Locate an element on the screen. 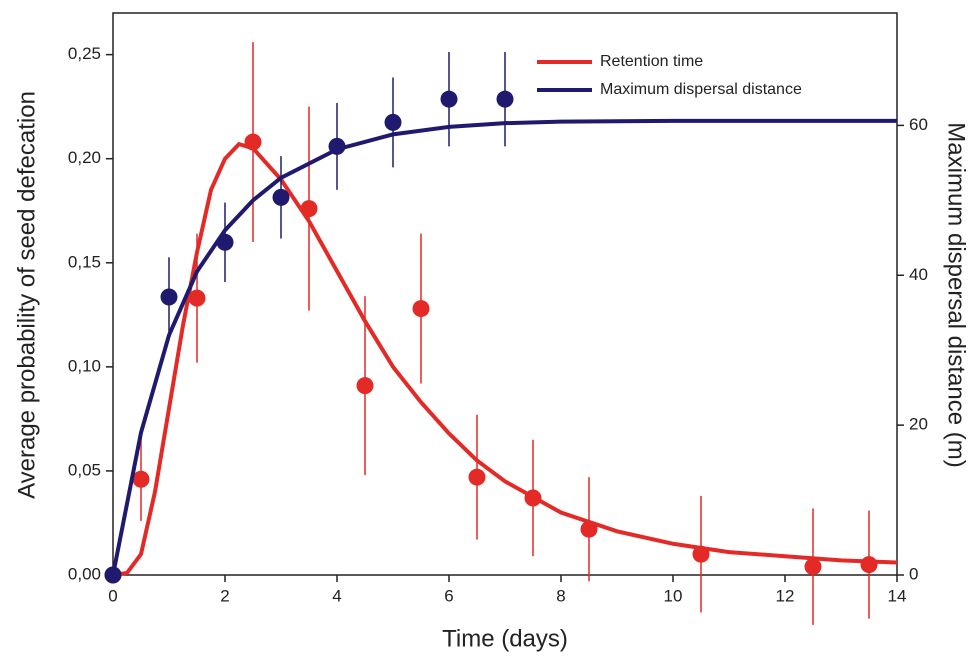 The image size is (970, 659). y-tick-label: 0,10 is located at coordinates (84, 365).